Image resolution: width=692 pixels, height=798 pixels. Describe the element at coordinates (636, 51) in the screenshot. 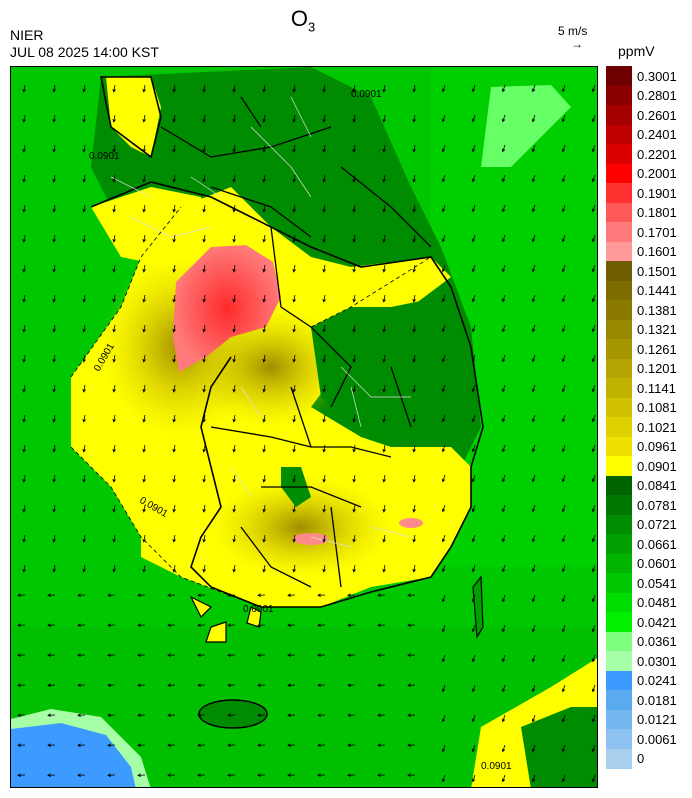

I see `unit-label: ppmV` at that location.